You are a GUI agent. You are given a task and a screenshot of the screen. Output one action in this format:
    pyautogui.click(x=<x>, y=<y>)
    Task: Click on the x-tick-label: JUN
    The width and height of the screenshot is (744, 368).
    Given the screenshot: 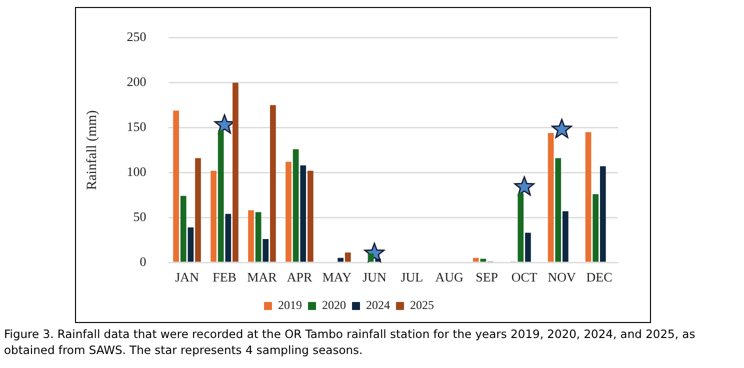 What is the action you would take?
    pyautogui.click(x=374, y=277)
    